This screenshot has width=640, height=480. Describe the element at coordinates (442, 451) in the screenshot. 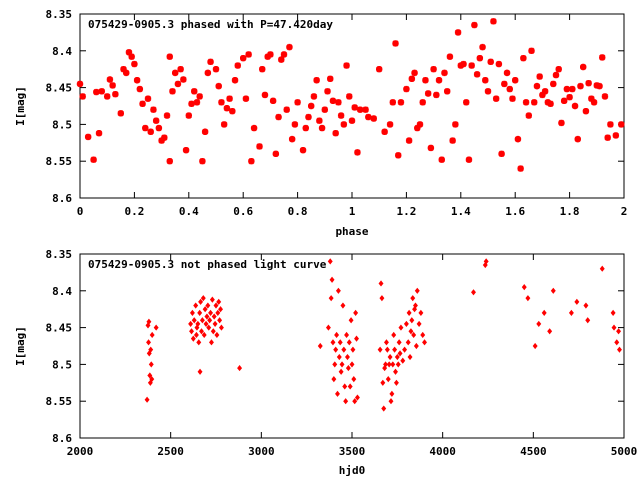

I see `unphased-x-tick-label: 4000` at that location.